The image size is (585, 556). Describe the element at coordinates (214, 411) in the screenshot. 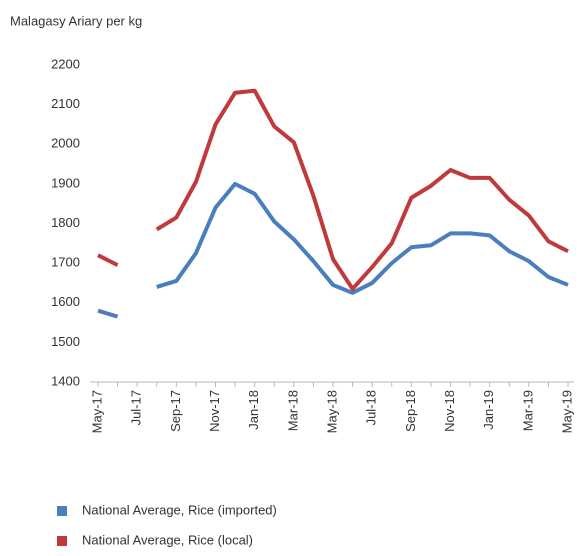

I see `x-tick-label: Nov-17` at that location.